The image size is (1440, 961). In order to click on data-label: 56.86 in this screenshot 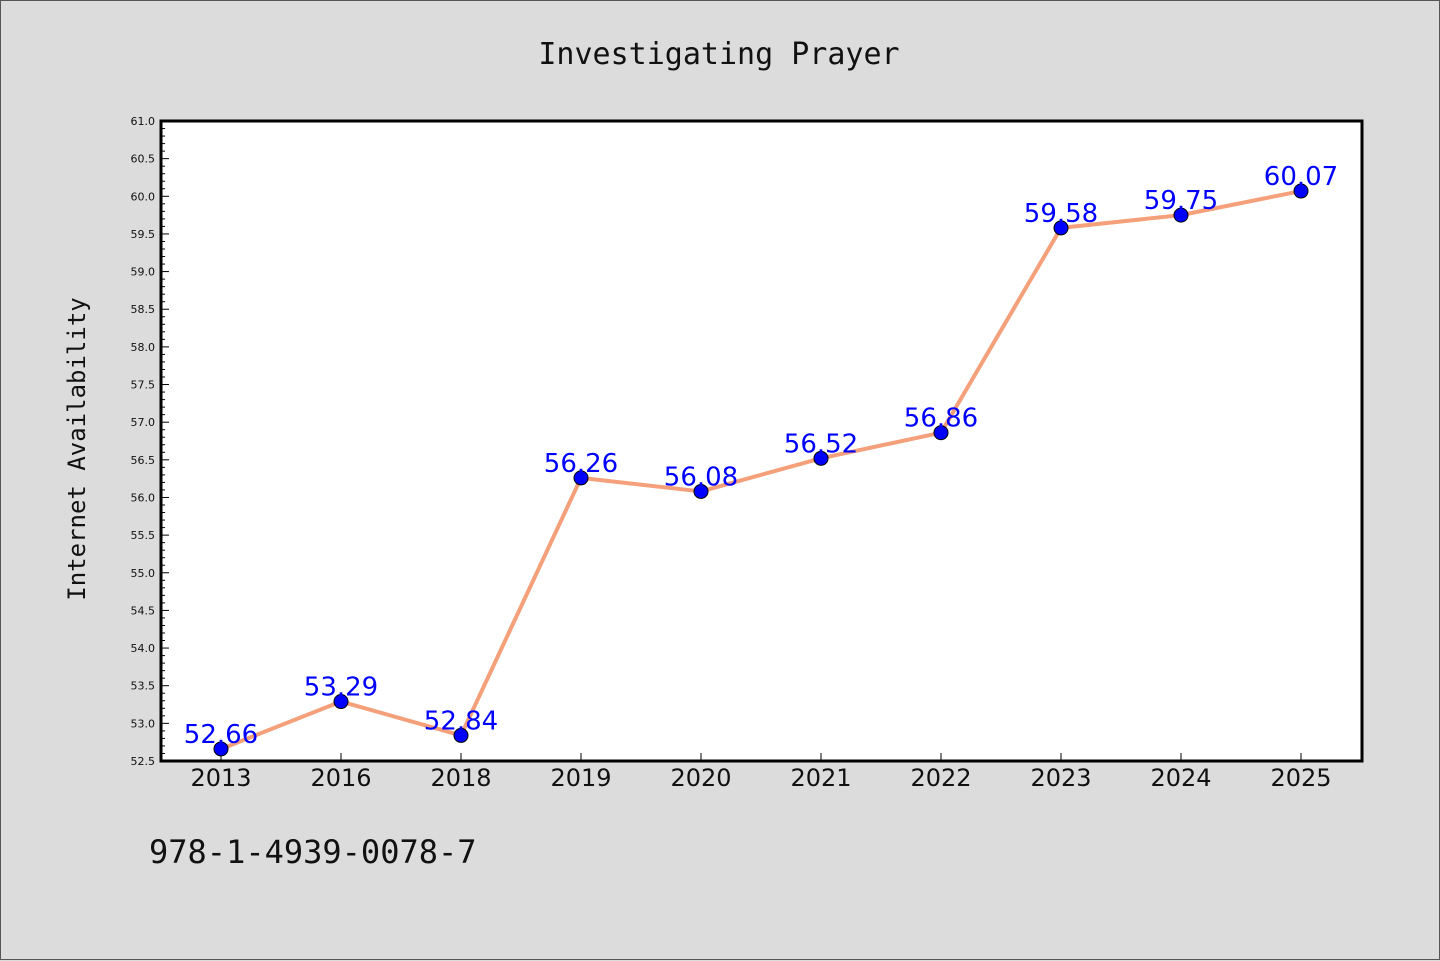, I will do `click(941, 419)`.